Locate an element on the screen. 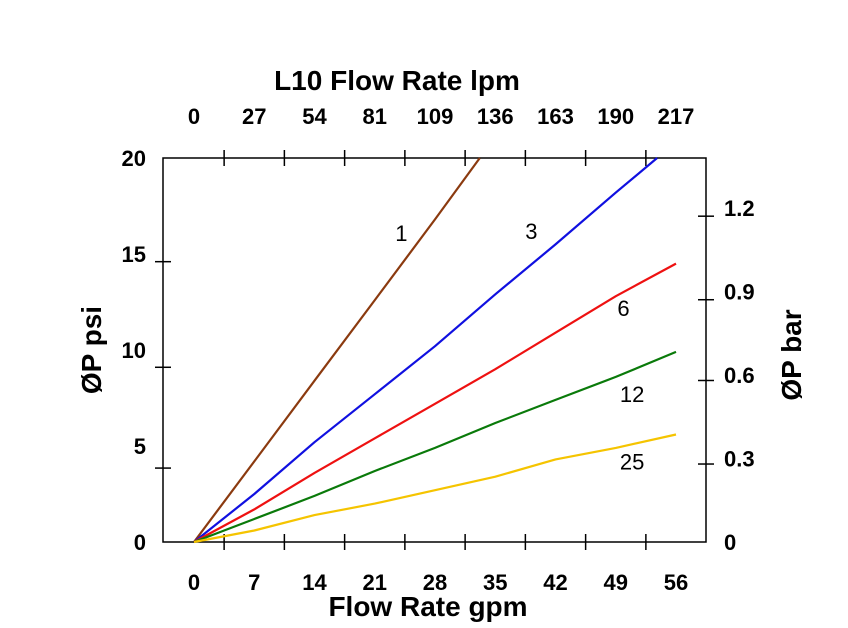 The image size is (848, 628). series-label-3: 3 is located at coordinates (531, 231).